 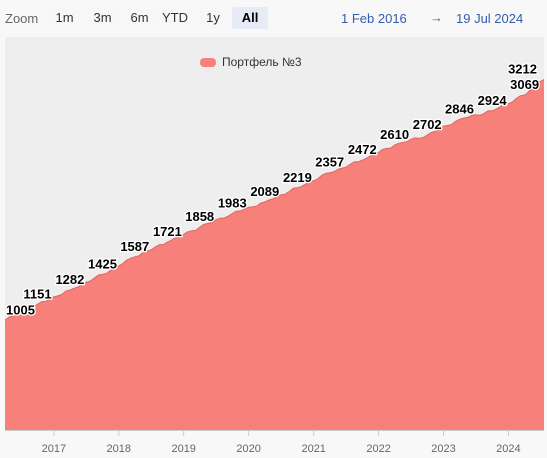 I want to click on x-tick-label: 2022, so click(x=378, y=449).